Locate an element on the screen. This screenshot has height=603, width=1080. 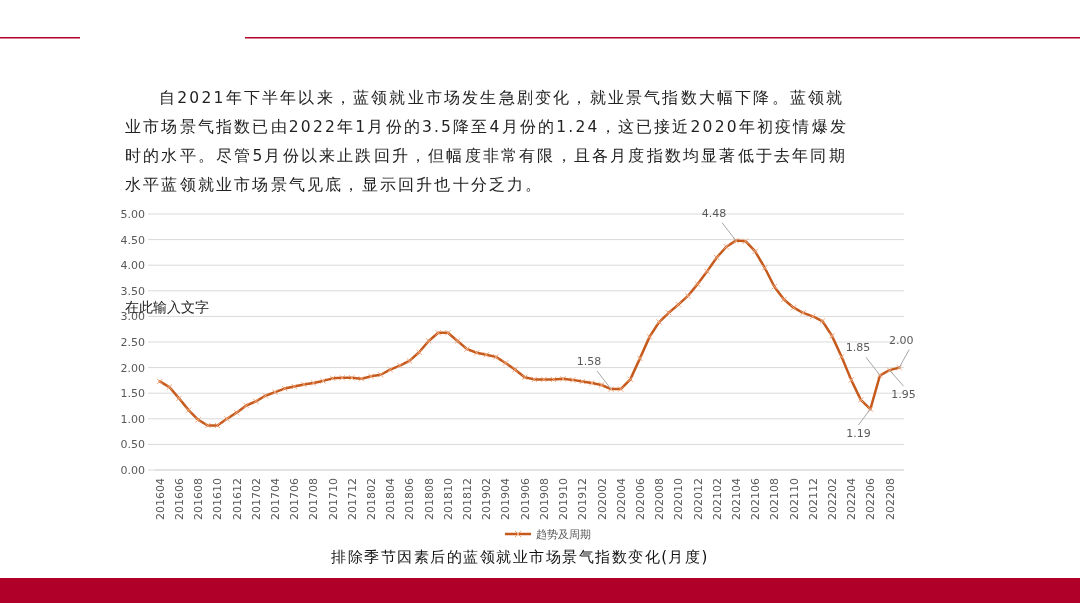
x-tick-label: 201612 is located at coordinates (237, 499).